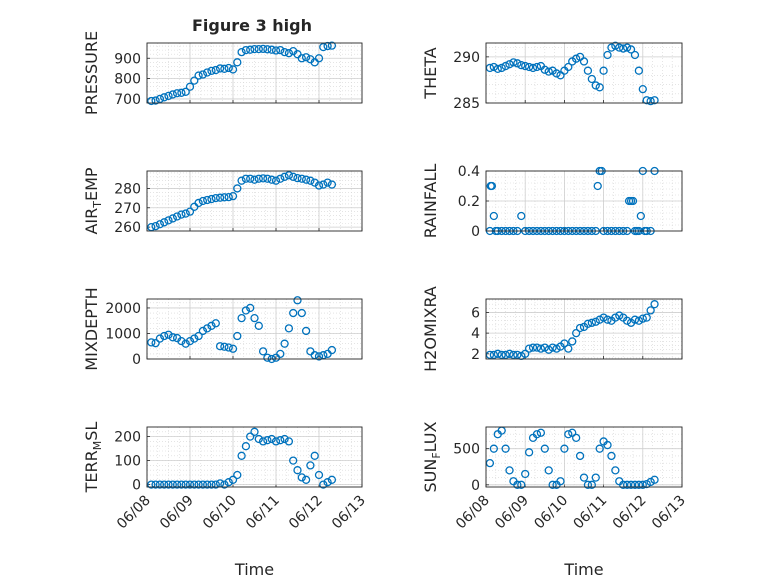 This screenshot has height=583, width=778. Describe the element at coordinates (93, 200) in the screenshot. I see `y-axis-label: AIRTEMP` at that location.